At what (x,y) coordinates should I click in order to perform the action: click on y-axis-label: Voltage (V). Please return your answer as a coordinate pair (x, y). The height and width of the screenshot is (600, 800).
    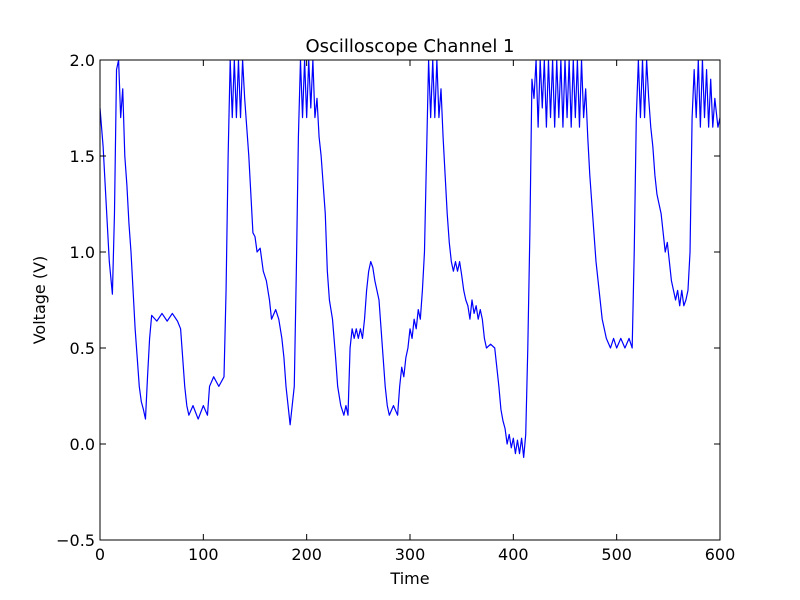
    Looking at the image, I should click on (39, 300).